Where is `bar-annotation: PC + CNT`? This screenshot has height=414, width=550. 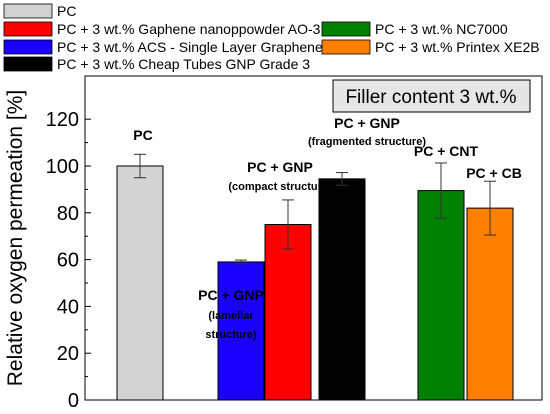 bar-annotation: PC + CNT is located at coordinates (446, 151).